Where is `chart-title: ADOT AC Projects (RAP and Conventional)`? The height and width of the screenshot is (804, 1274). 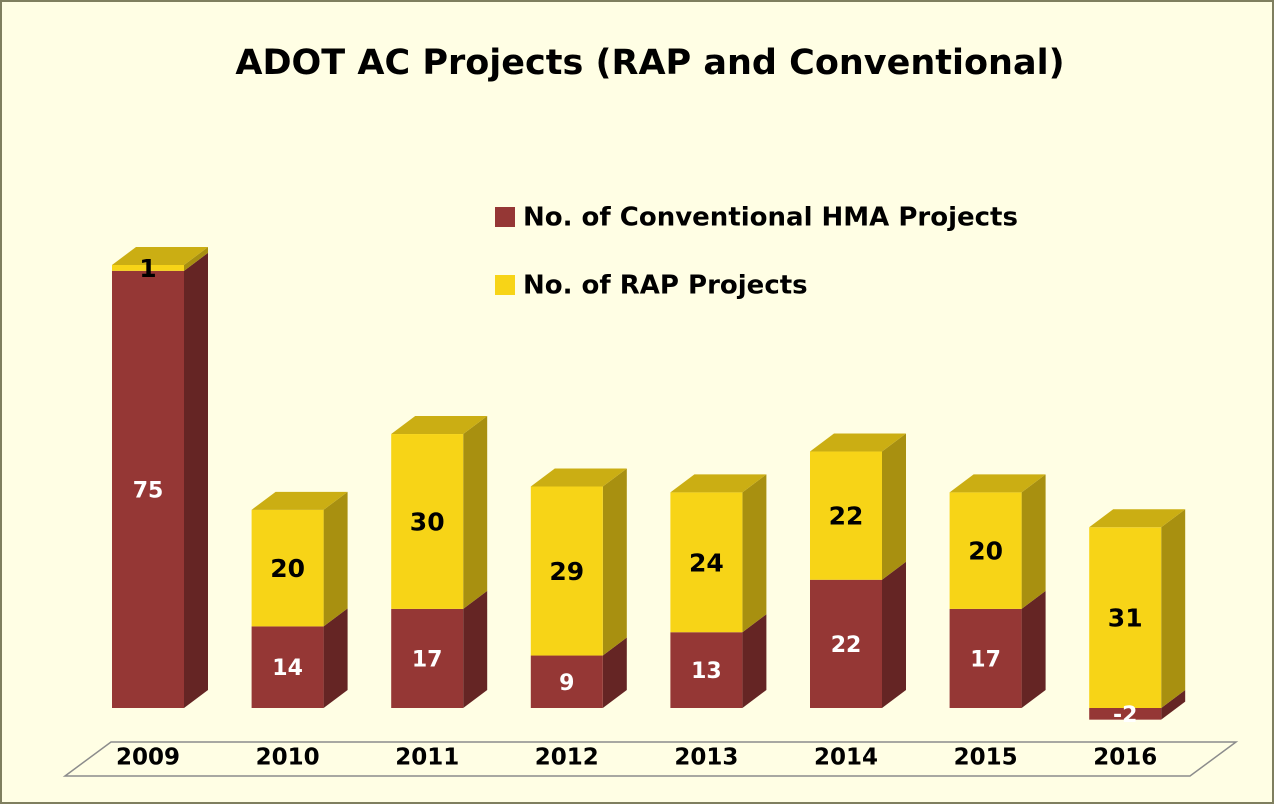
chart-title: ADOT AC Projects (RAP and Conventional) is located at coordinates (649, 63).